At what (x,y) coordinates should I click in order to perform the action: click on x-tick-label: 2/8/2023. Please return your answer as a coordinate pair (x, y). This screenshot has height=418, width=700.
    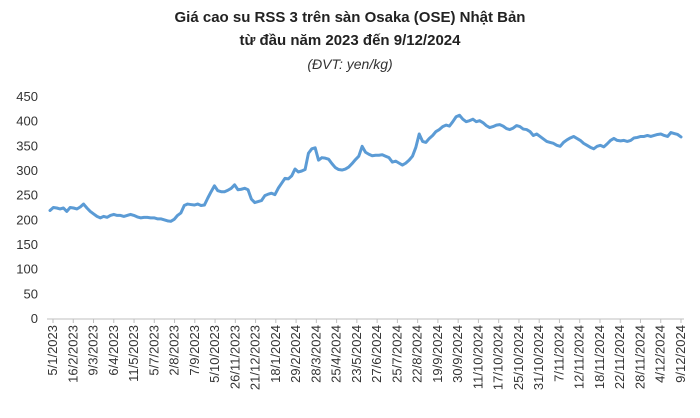
    Looking at the image, I should click on (174, 350).